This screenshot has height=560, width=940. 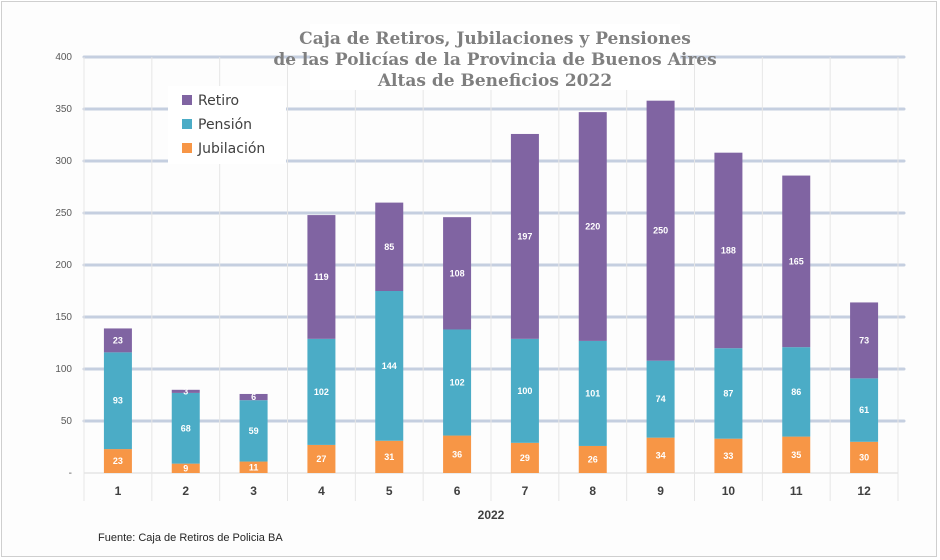 I want to click on y-tick-label: 350, so click(x=63, y=109).